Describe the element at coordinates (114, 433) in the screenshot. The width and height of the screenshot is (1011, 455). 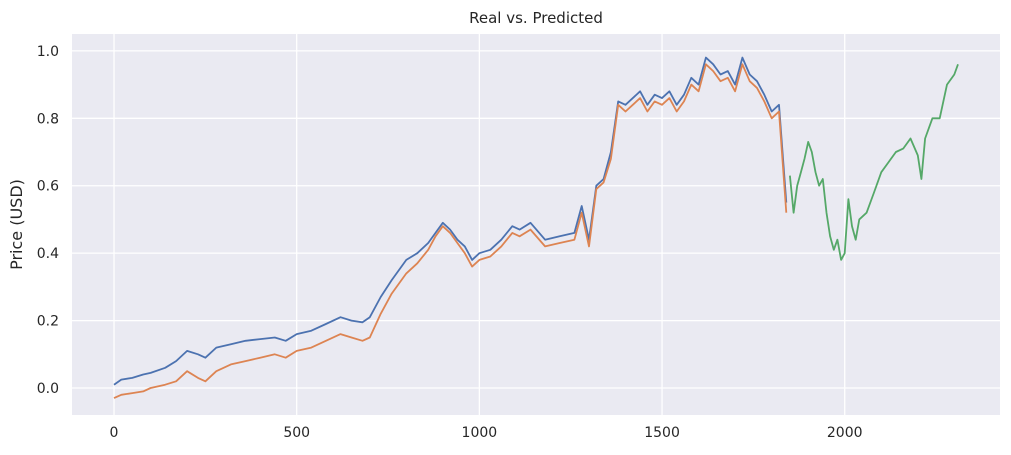
I see `x-tick-label: 0` at that location.